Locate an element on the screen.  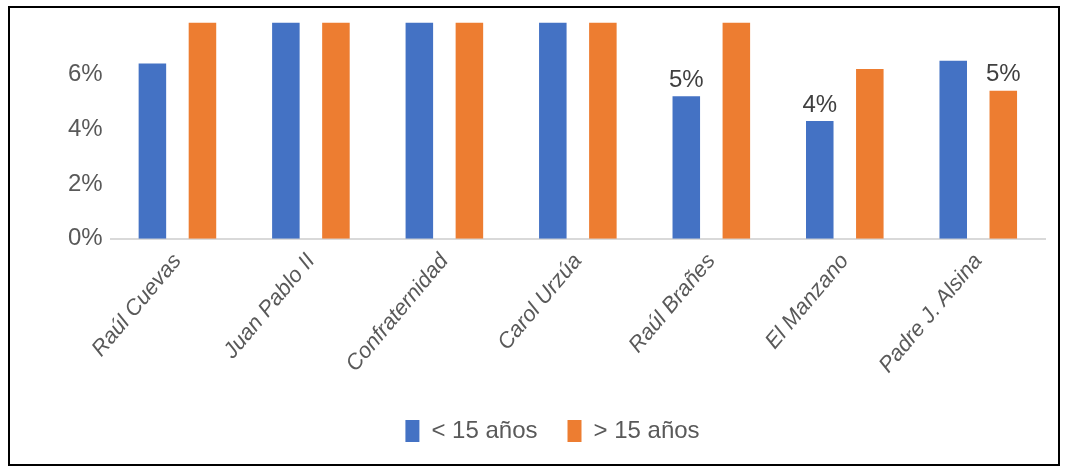
legend-label: < 15 años is located at coordinates (484, 429).